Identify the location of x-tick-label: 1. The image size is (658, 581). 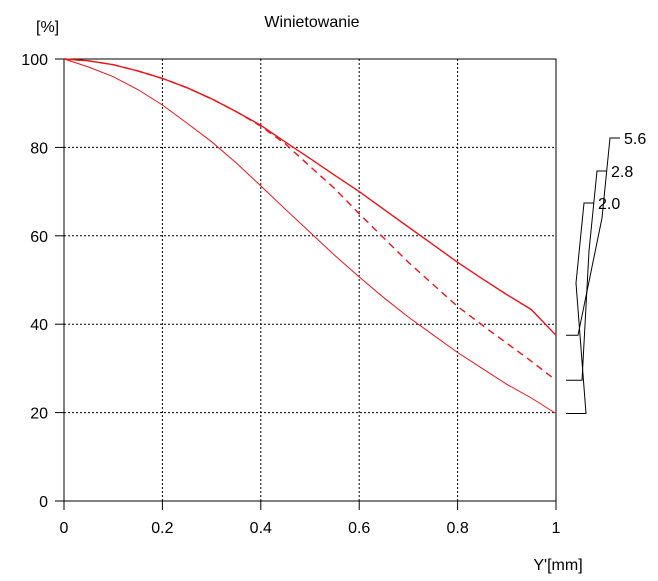
(556, 528).